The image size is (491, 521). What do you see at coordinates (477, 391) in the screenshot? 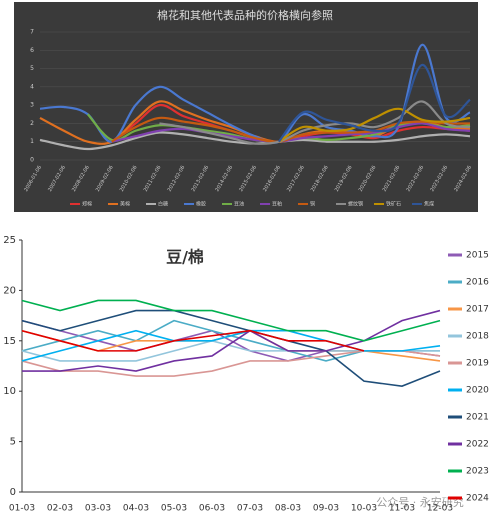
I see `legend-label: 2020` at bounding box center [477, 391].